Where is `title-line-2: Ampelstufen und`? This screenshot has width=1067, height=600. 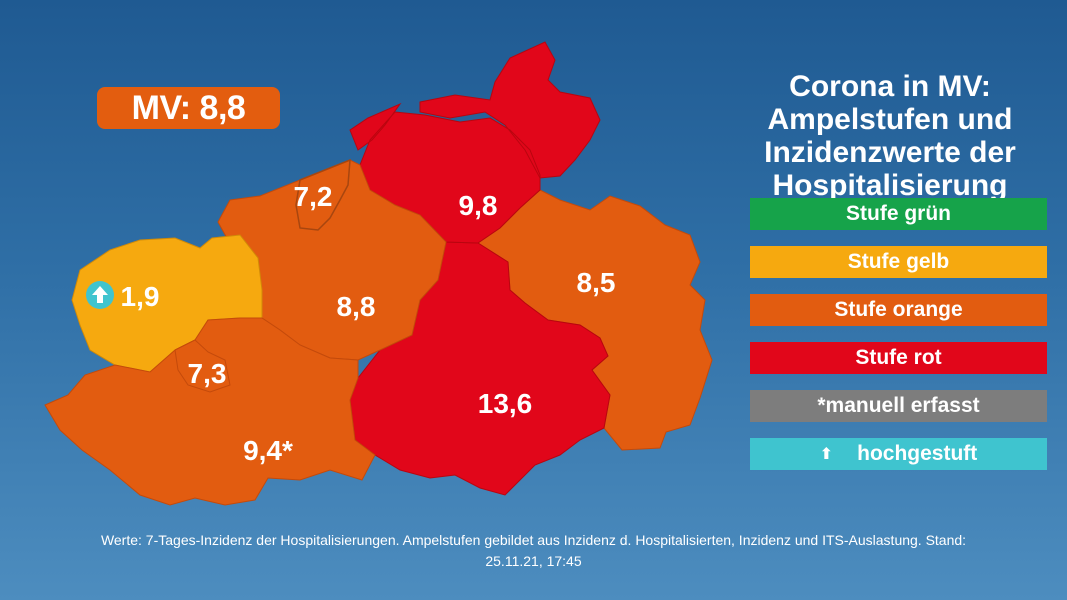 title-line-2: Ampelstufen und is located at coordinates (890, 119).